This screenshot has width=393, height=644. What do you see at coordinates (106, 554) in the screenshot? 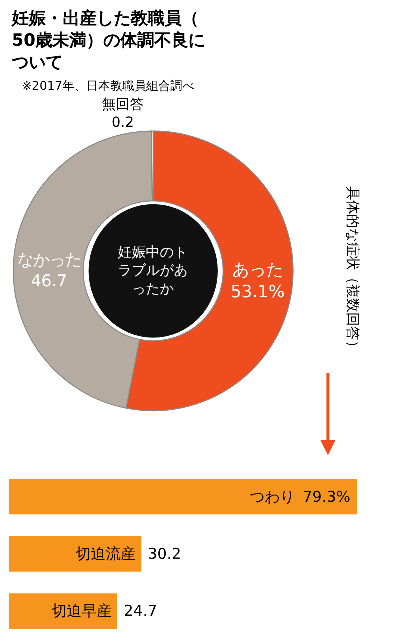
I see `y-tick-label: 切迫流産` at bounding box center [106, 554].